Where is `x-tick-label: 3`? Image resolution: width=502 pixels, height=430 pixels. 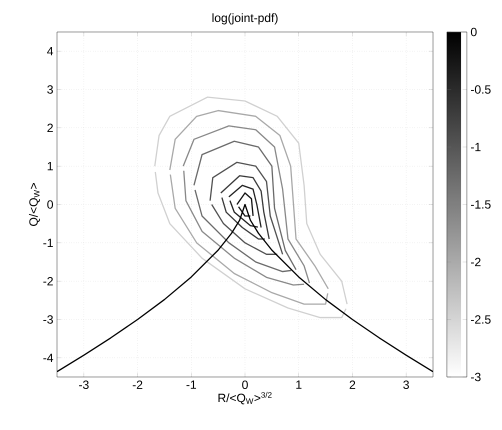
x-tick-label: 3 is located at coordinates (406, 385).